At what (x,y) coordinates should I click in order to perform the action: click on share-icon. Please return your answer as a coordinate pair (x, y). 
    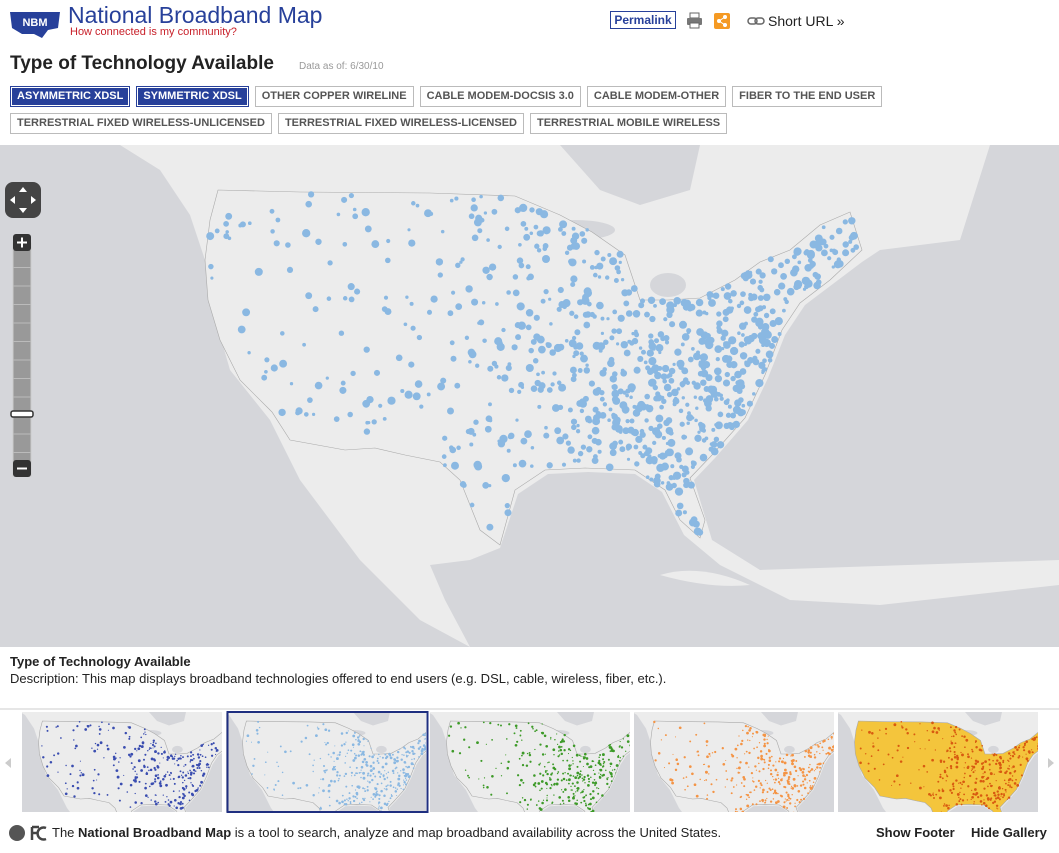
    Looking at the image, I should click on (722, 21).